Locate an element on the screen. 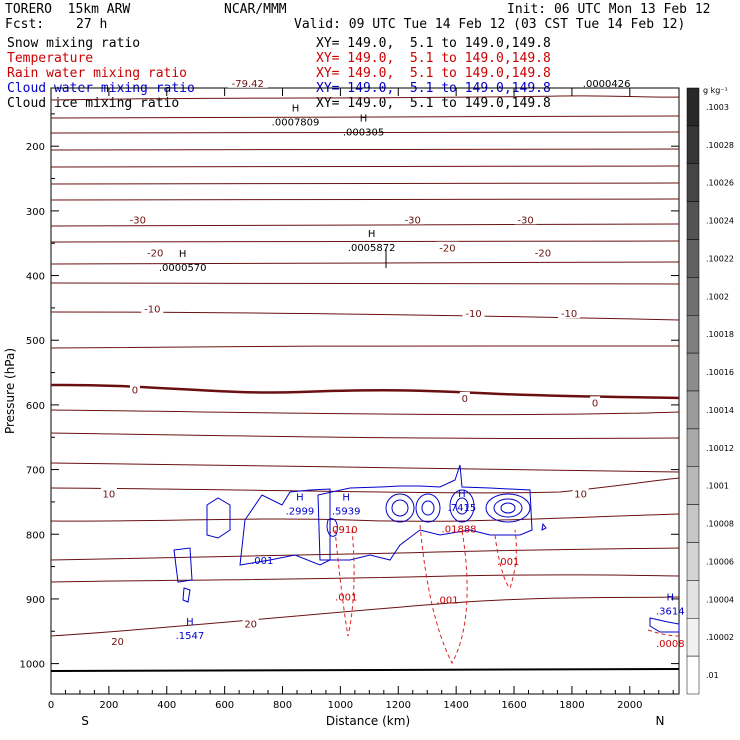 This screenshot has height=740, width=740. maximum-value: .5939 is located at coordinates (346, 511).